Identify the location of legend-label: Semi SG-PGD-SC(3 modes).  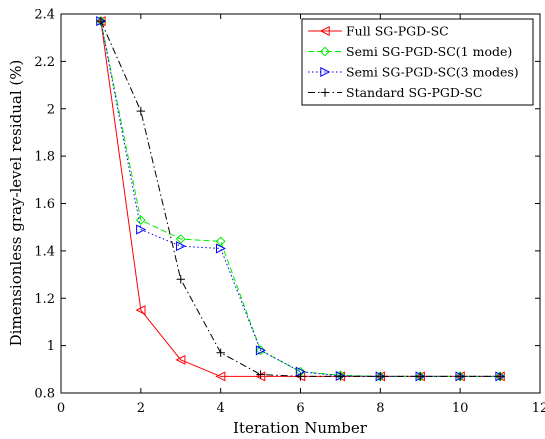
(432, 72).